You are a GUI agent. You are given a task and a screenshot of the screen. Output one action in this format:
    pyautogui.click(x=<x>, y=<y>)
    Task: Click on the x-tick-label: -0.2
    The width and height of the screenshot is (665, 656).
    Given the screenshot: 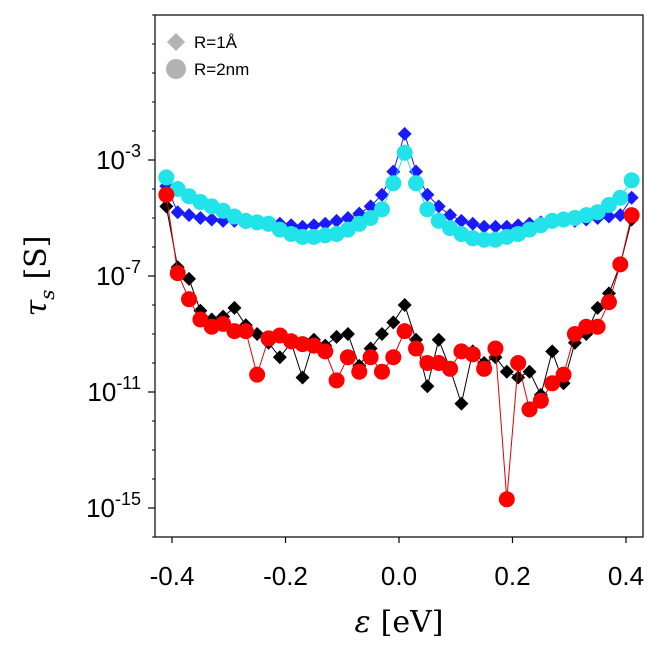 What is the action you would take?
    pyautogui.click(x=285, y=576)
    